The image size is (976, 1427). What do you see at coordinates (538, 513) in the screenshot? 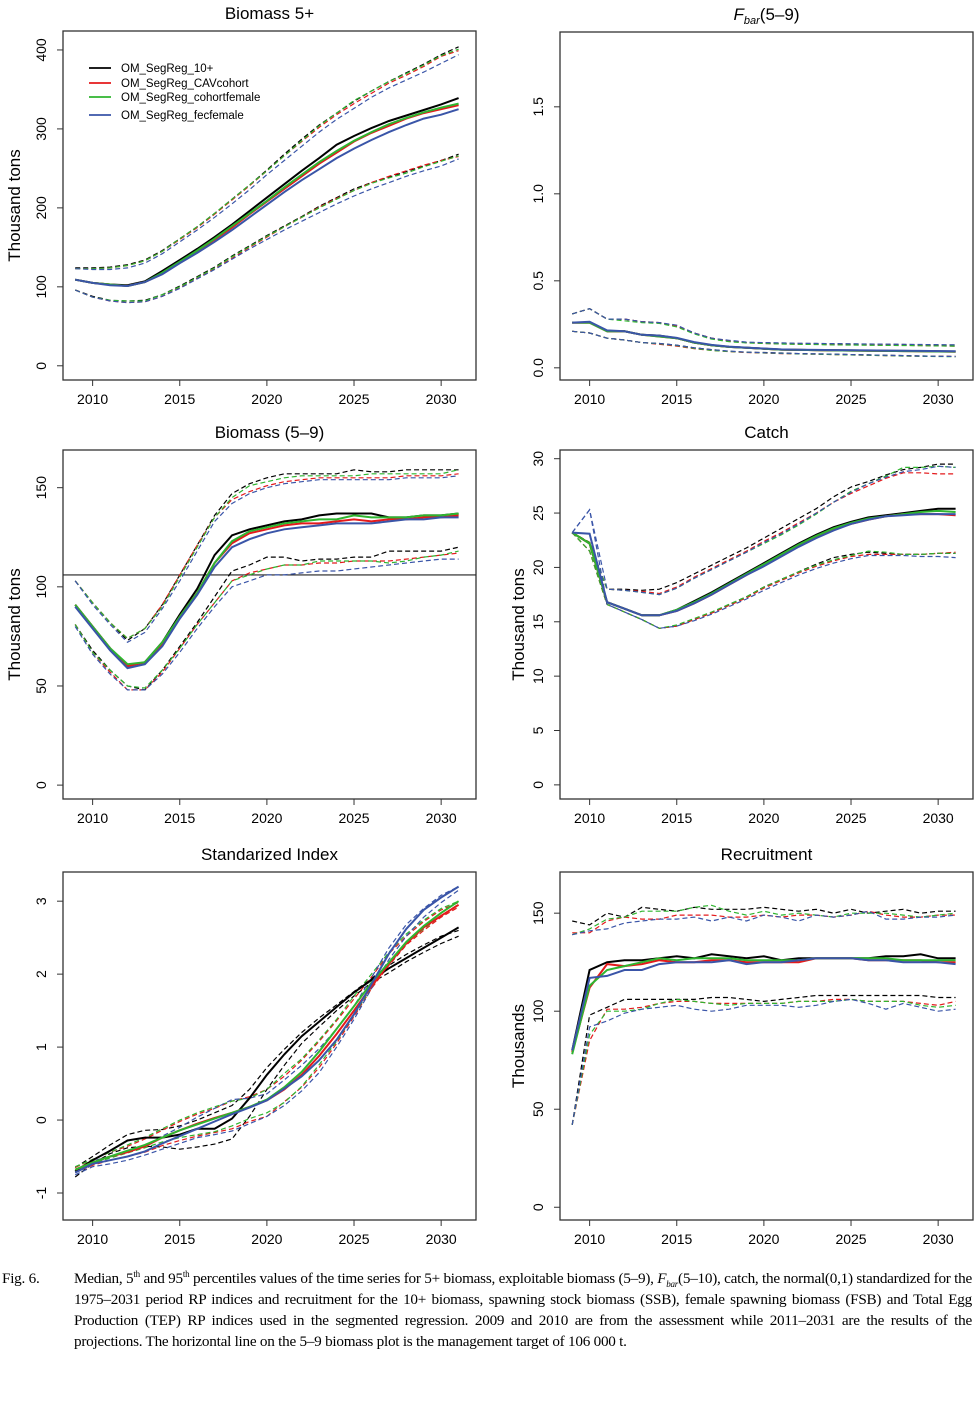
I see `y-tick-label: 25` at bounding box center [538, 513].